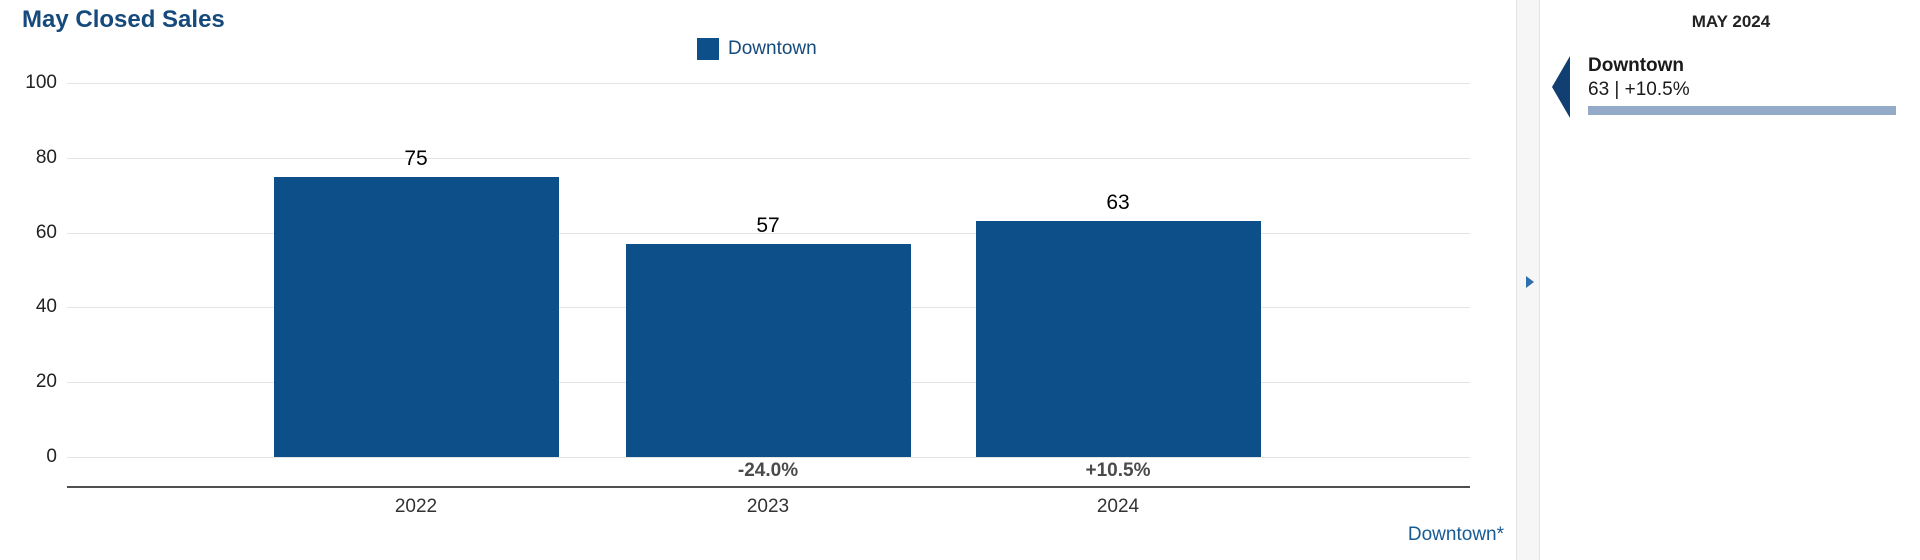 This screenshot has height=560, width=1920. I want to click on x-axis-label-2024: 2024, so click(1118, 506).